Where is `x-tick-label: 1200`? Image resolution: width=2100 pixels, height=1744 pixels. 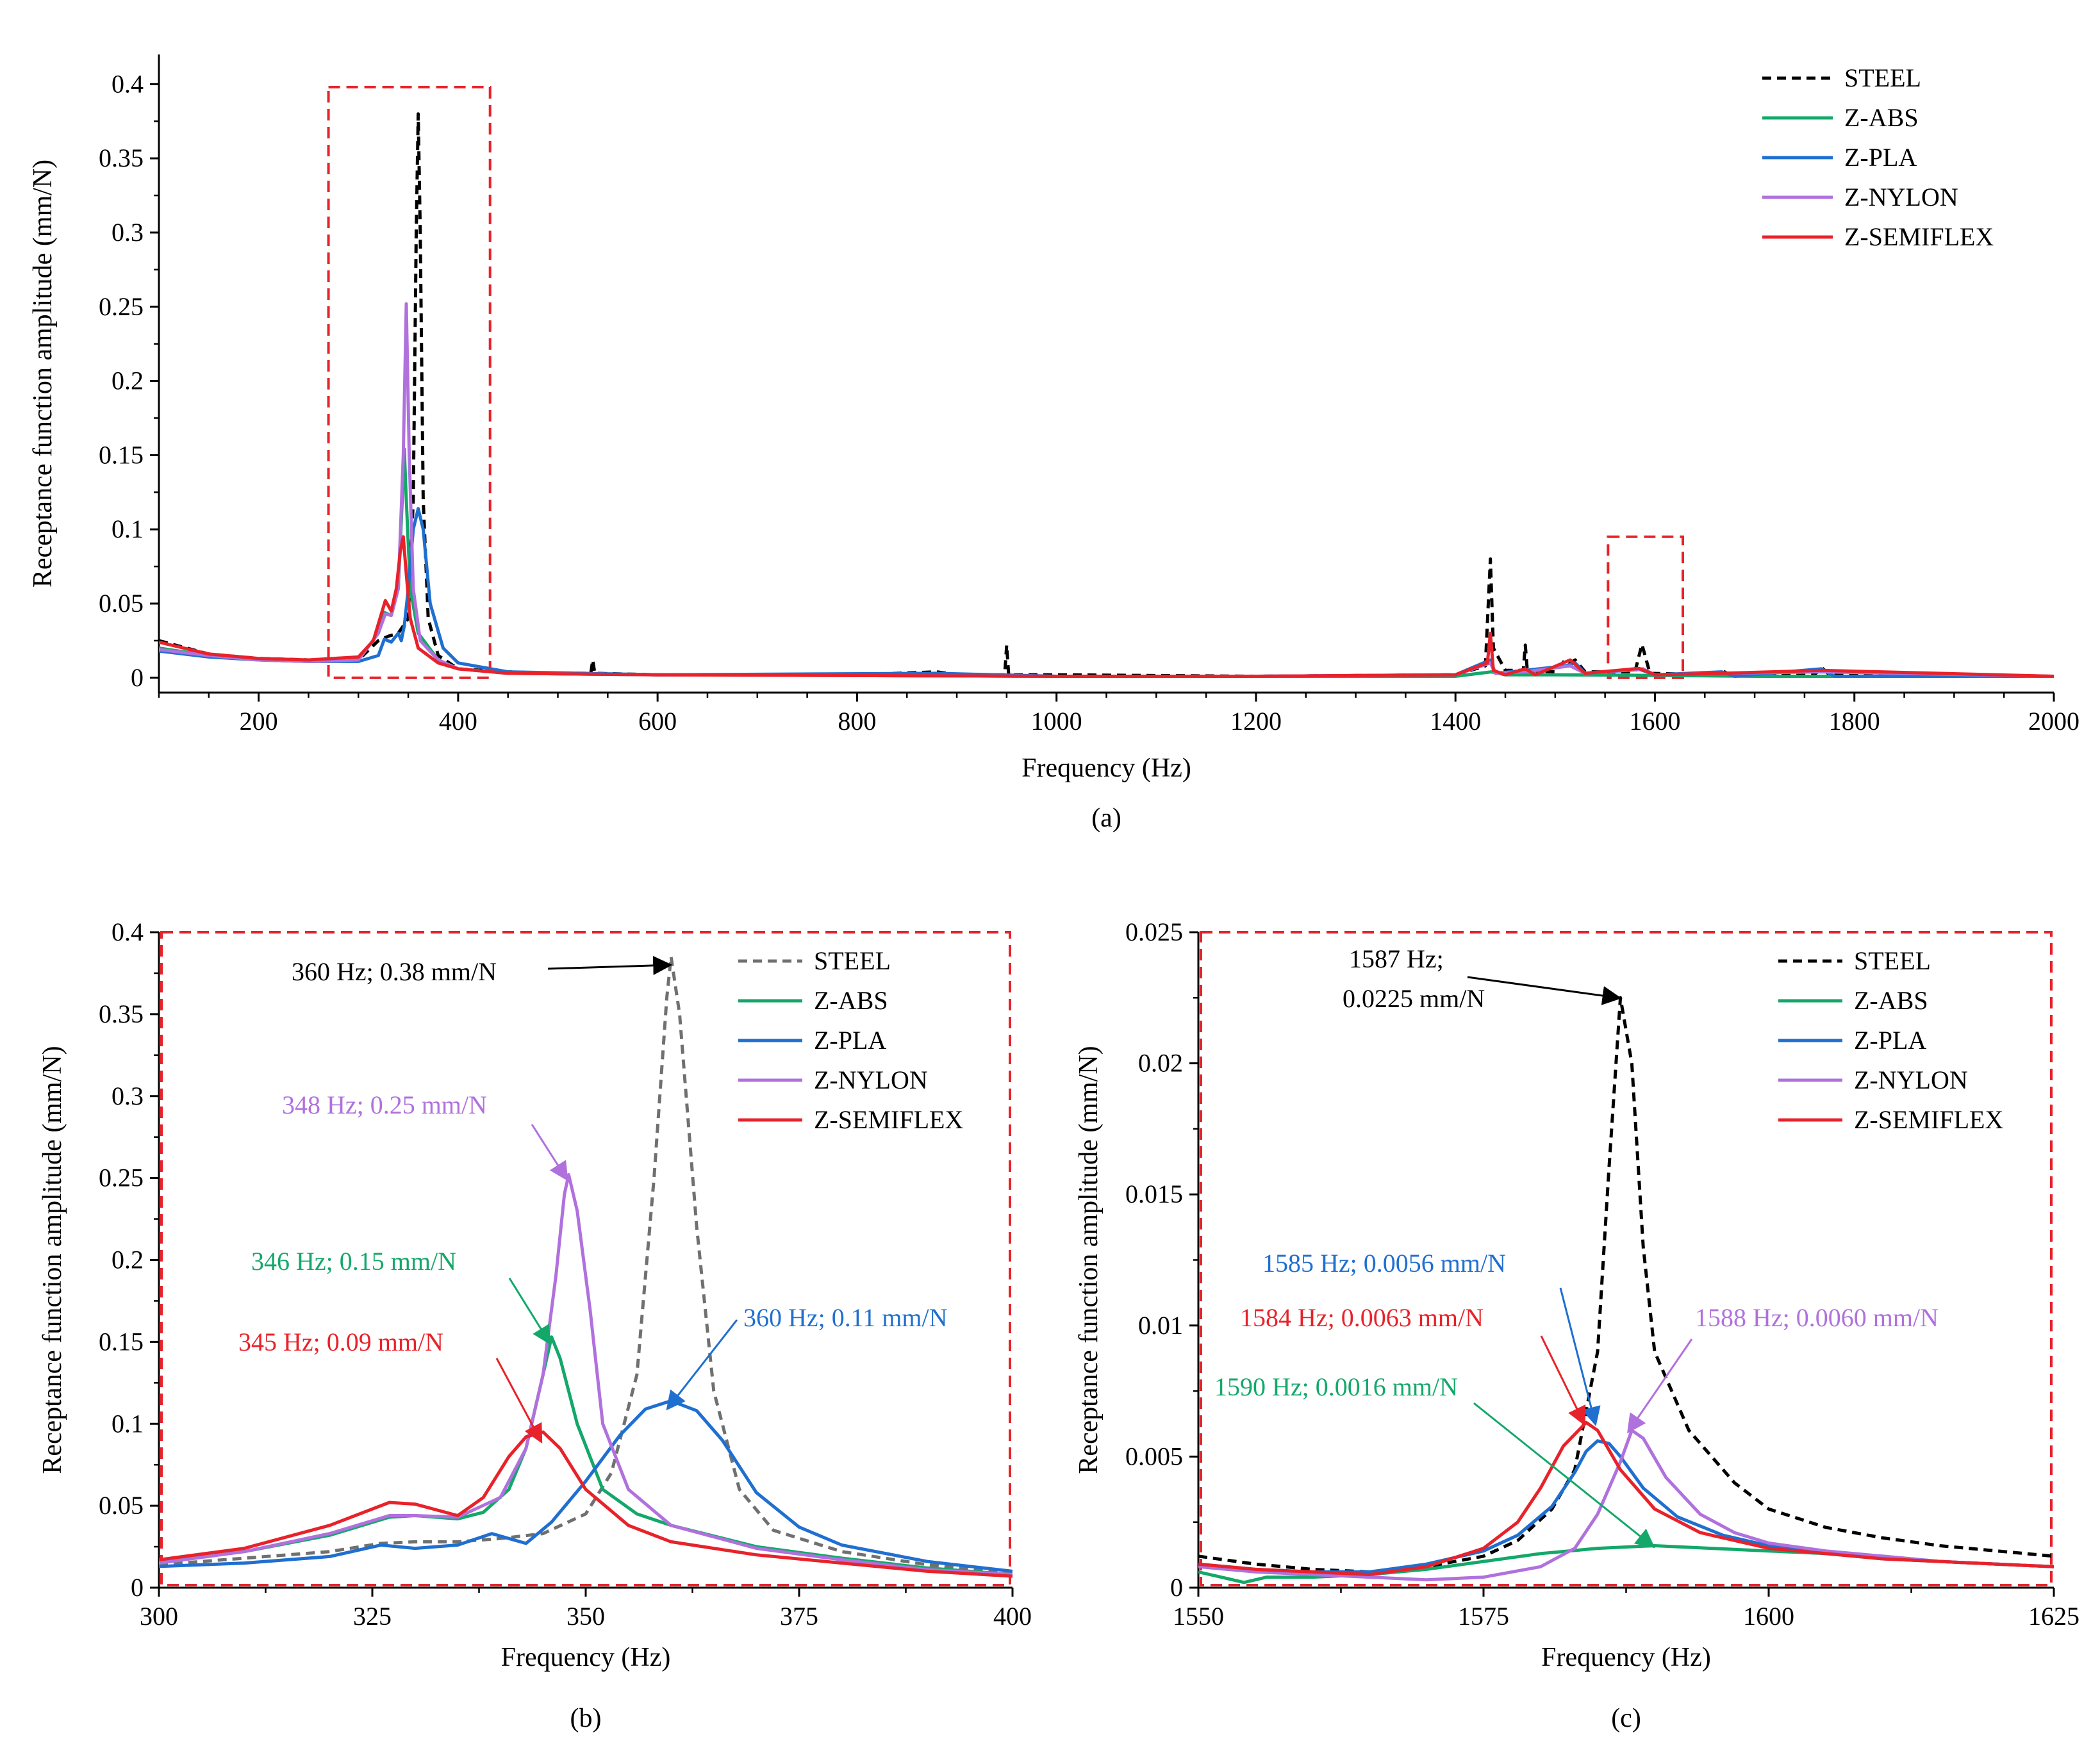
x-tick-label: 1200 is located at coordinates (1256, 721).